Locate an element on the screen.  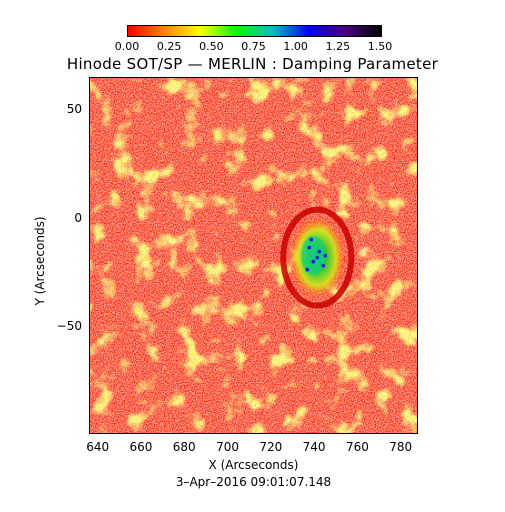
x-tick-label: 640 is located at coordinates (98, 447).